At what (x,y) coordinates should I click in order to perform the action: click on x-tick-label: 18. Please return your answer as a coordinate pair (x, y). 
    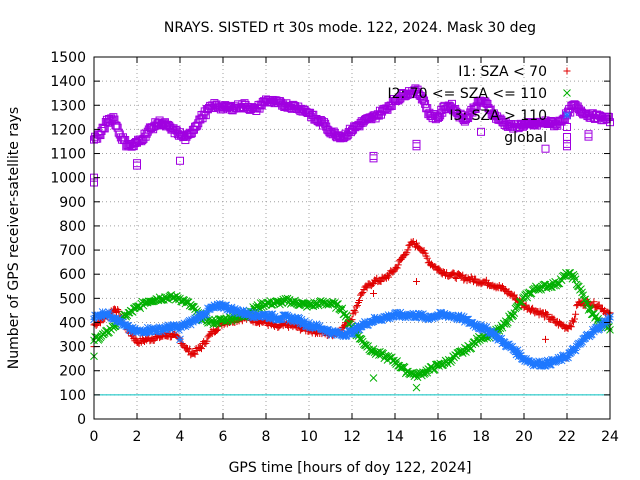
    Looking at the image, I should click on (481, 437).